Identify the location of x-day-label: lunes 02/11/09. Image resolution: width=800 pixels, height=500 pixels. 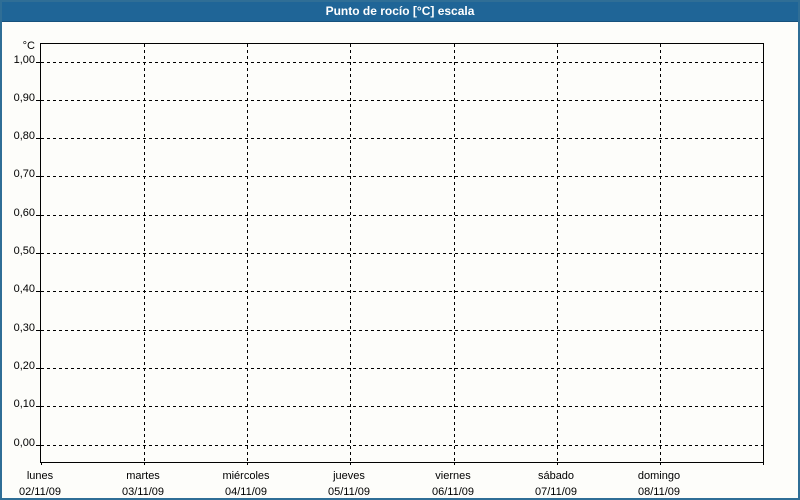
(44, 483).